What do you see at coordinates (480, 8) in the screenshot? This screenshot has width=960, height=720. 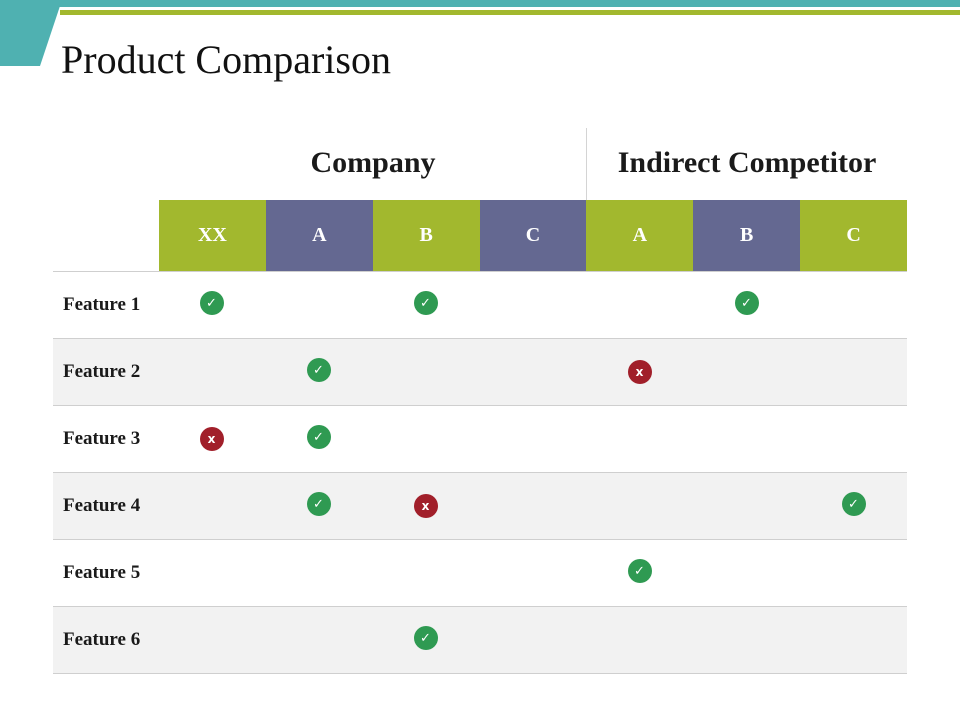 I see `top-decoration-band` at bounding box center [480, 8].